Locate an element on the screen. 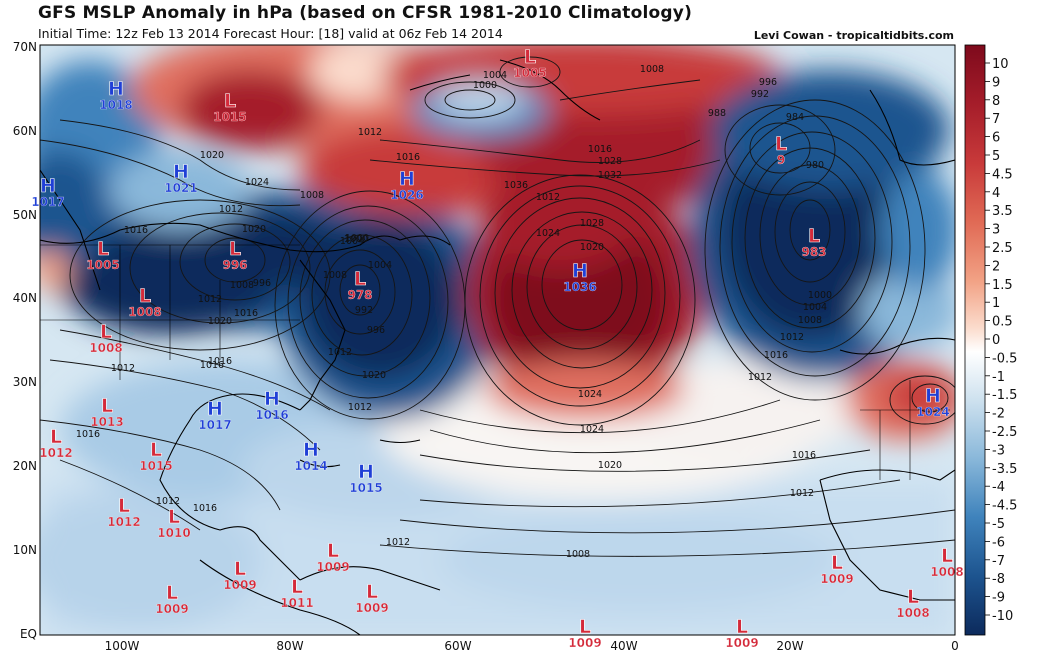 Image resolution: width=1040 pixels, height=660 pixels. lon-label: 100W is located at coordinates (122, 646).